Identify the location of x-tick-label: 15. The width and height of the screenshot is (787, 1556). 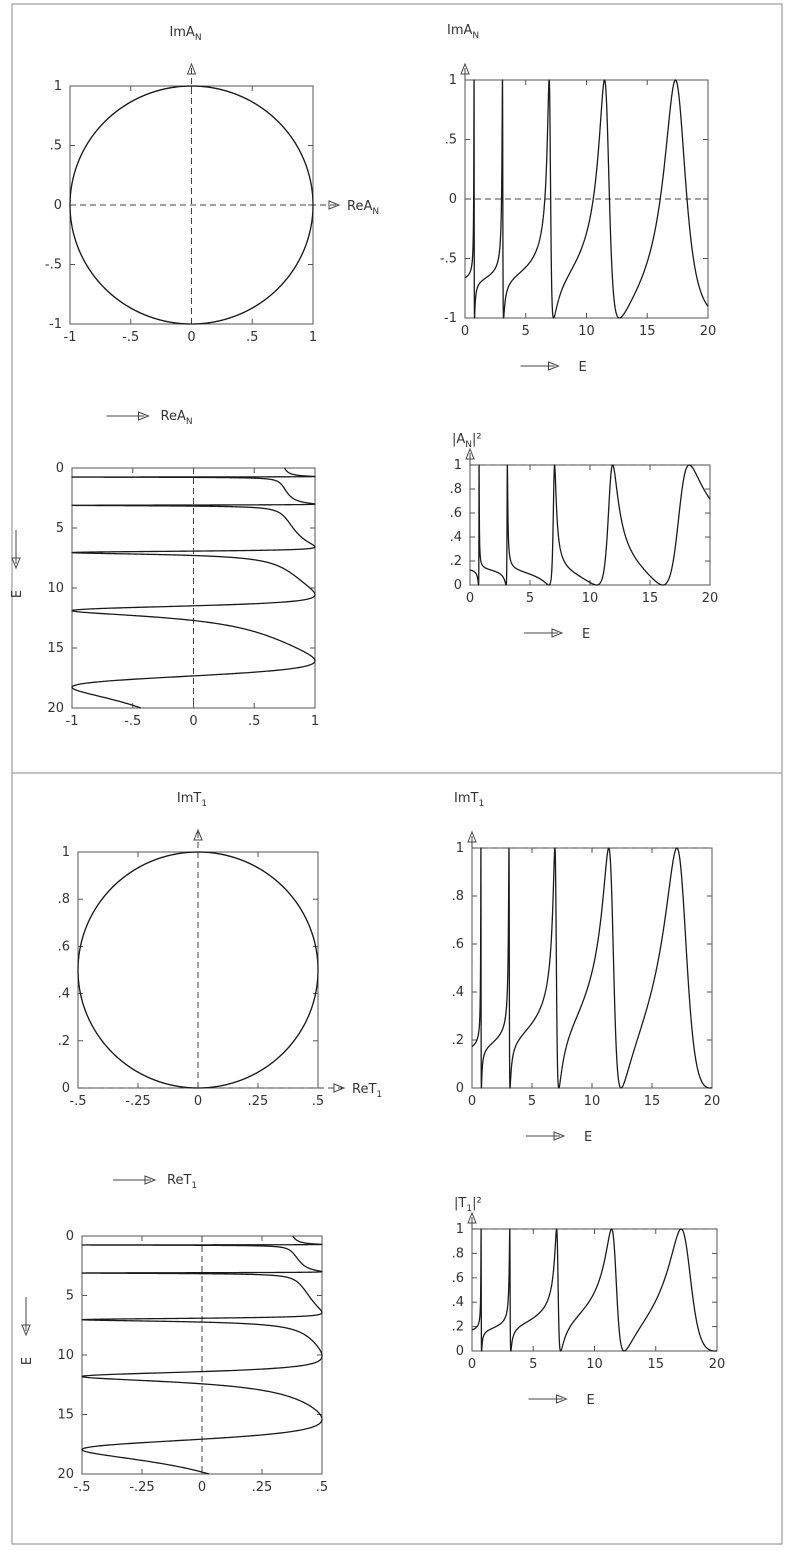
(650, 598).